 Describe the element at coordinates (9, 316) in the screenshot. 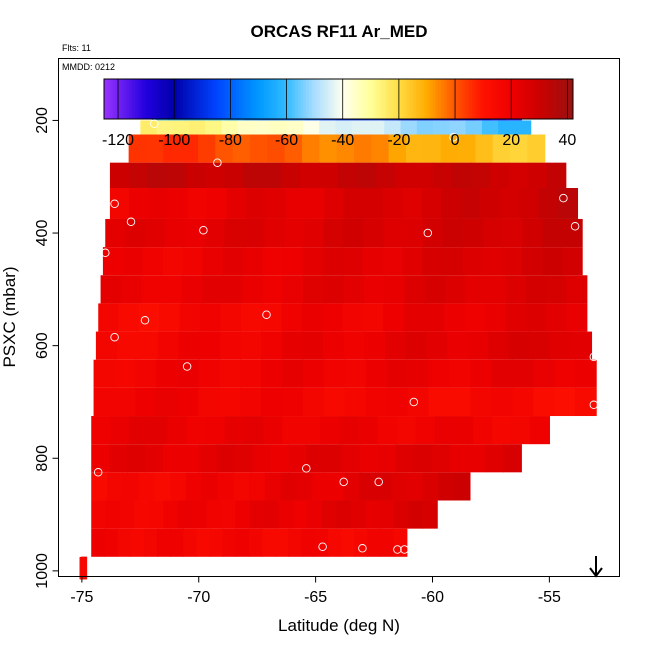

I see `y-axis-label: PSXC (mbar)` at that location.